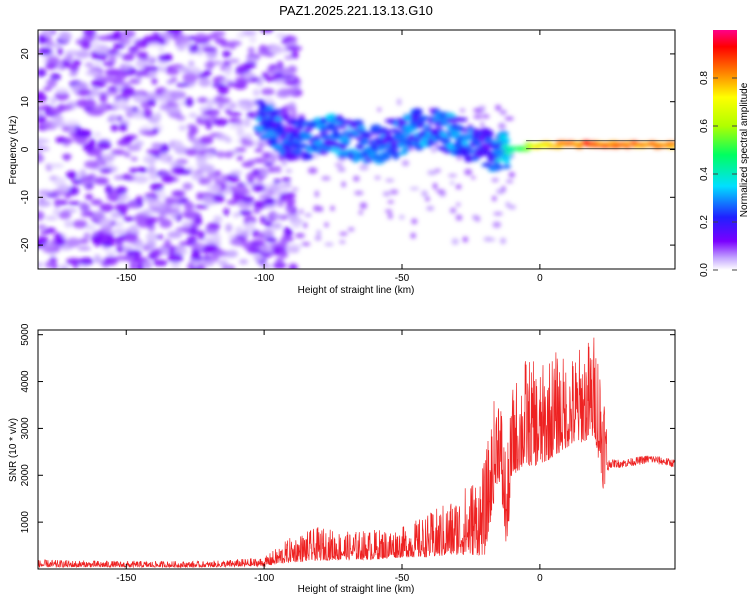 The width and height of the screenshot is (750, 600). What do you see at coordinates (744, 149) in the screenshot?
I see `colorbar-label: Normalized spectral amplitude` at bounding box center [744, 149].